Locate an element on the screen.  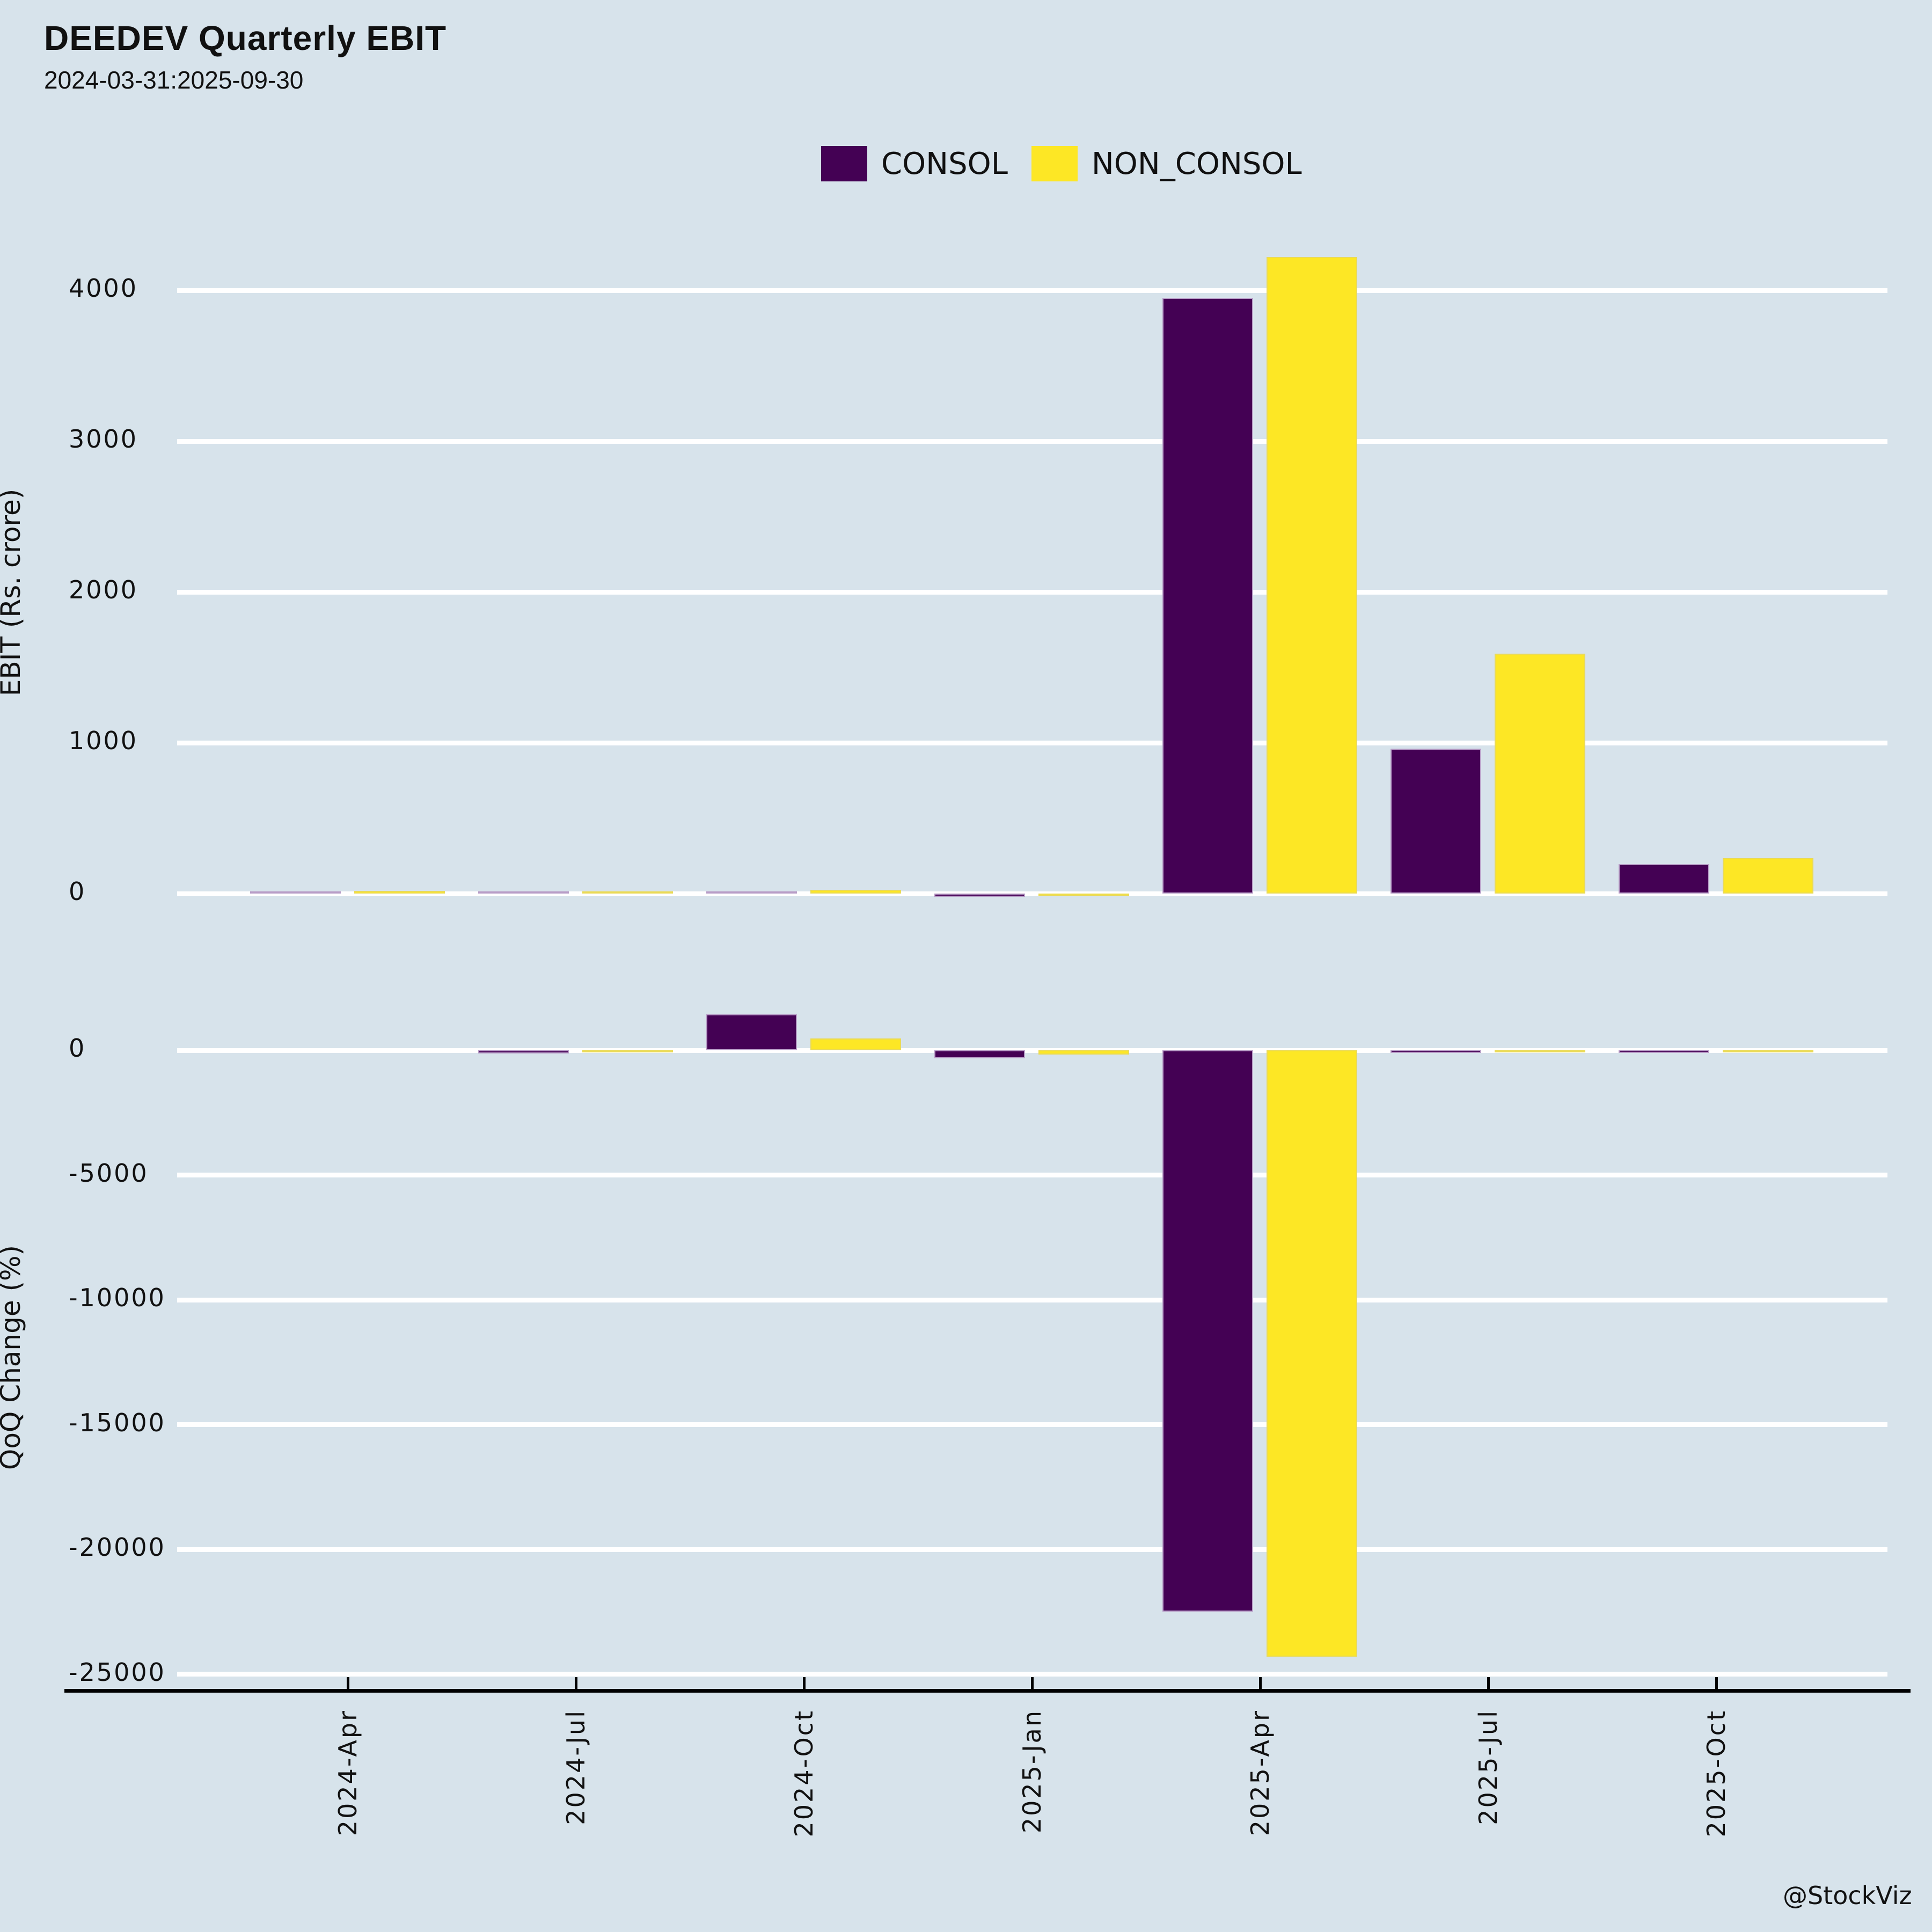
legend-swatch-consol is located at coordinates (844, 163).